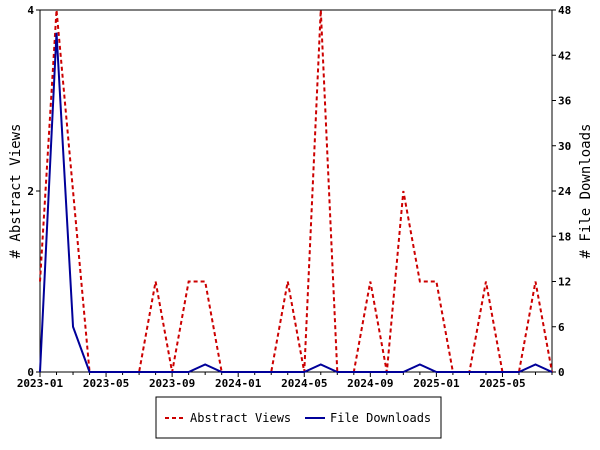 This screenshot has width=600, height=450. Describe the element at coordinates (172, 383) in the screenshot. I see `x-tick-label: 2023-09` at that location.